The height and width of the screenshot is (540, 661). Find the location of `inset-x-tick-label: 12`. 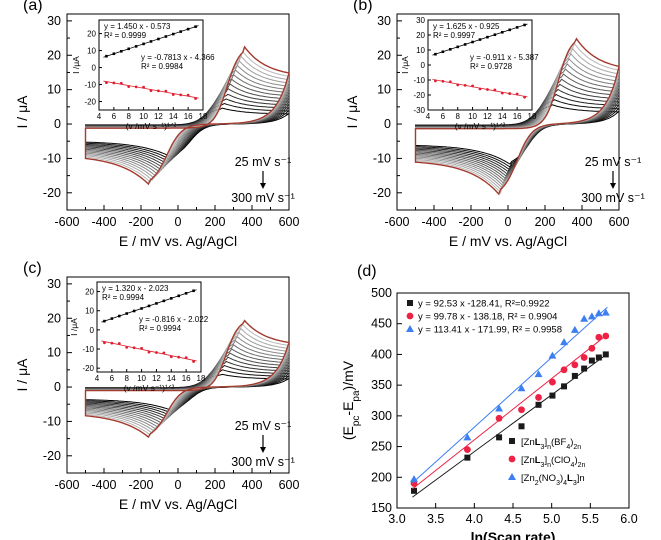

inset-x-tick-label: 12 is located at coordinates (158, 116).